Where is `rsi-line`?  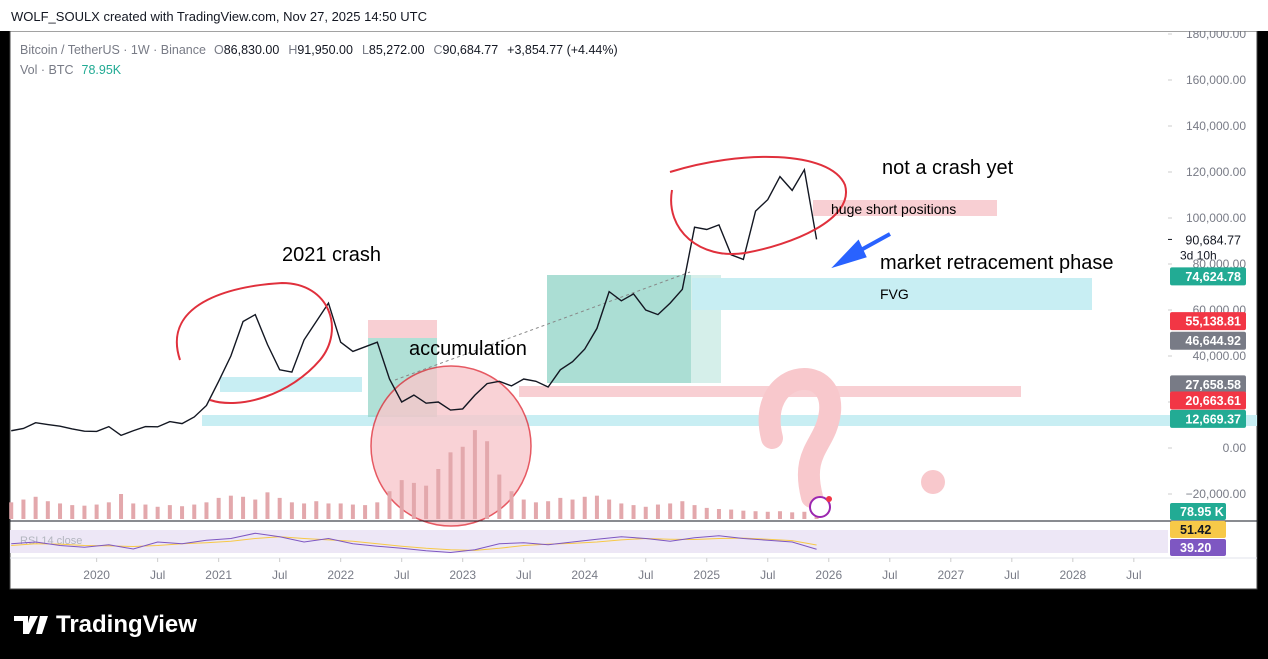
rsi-line is located at coordinates (414, 543).